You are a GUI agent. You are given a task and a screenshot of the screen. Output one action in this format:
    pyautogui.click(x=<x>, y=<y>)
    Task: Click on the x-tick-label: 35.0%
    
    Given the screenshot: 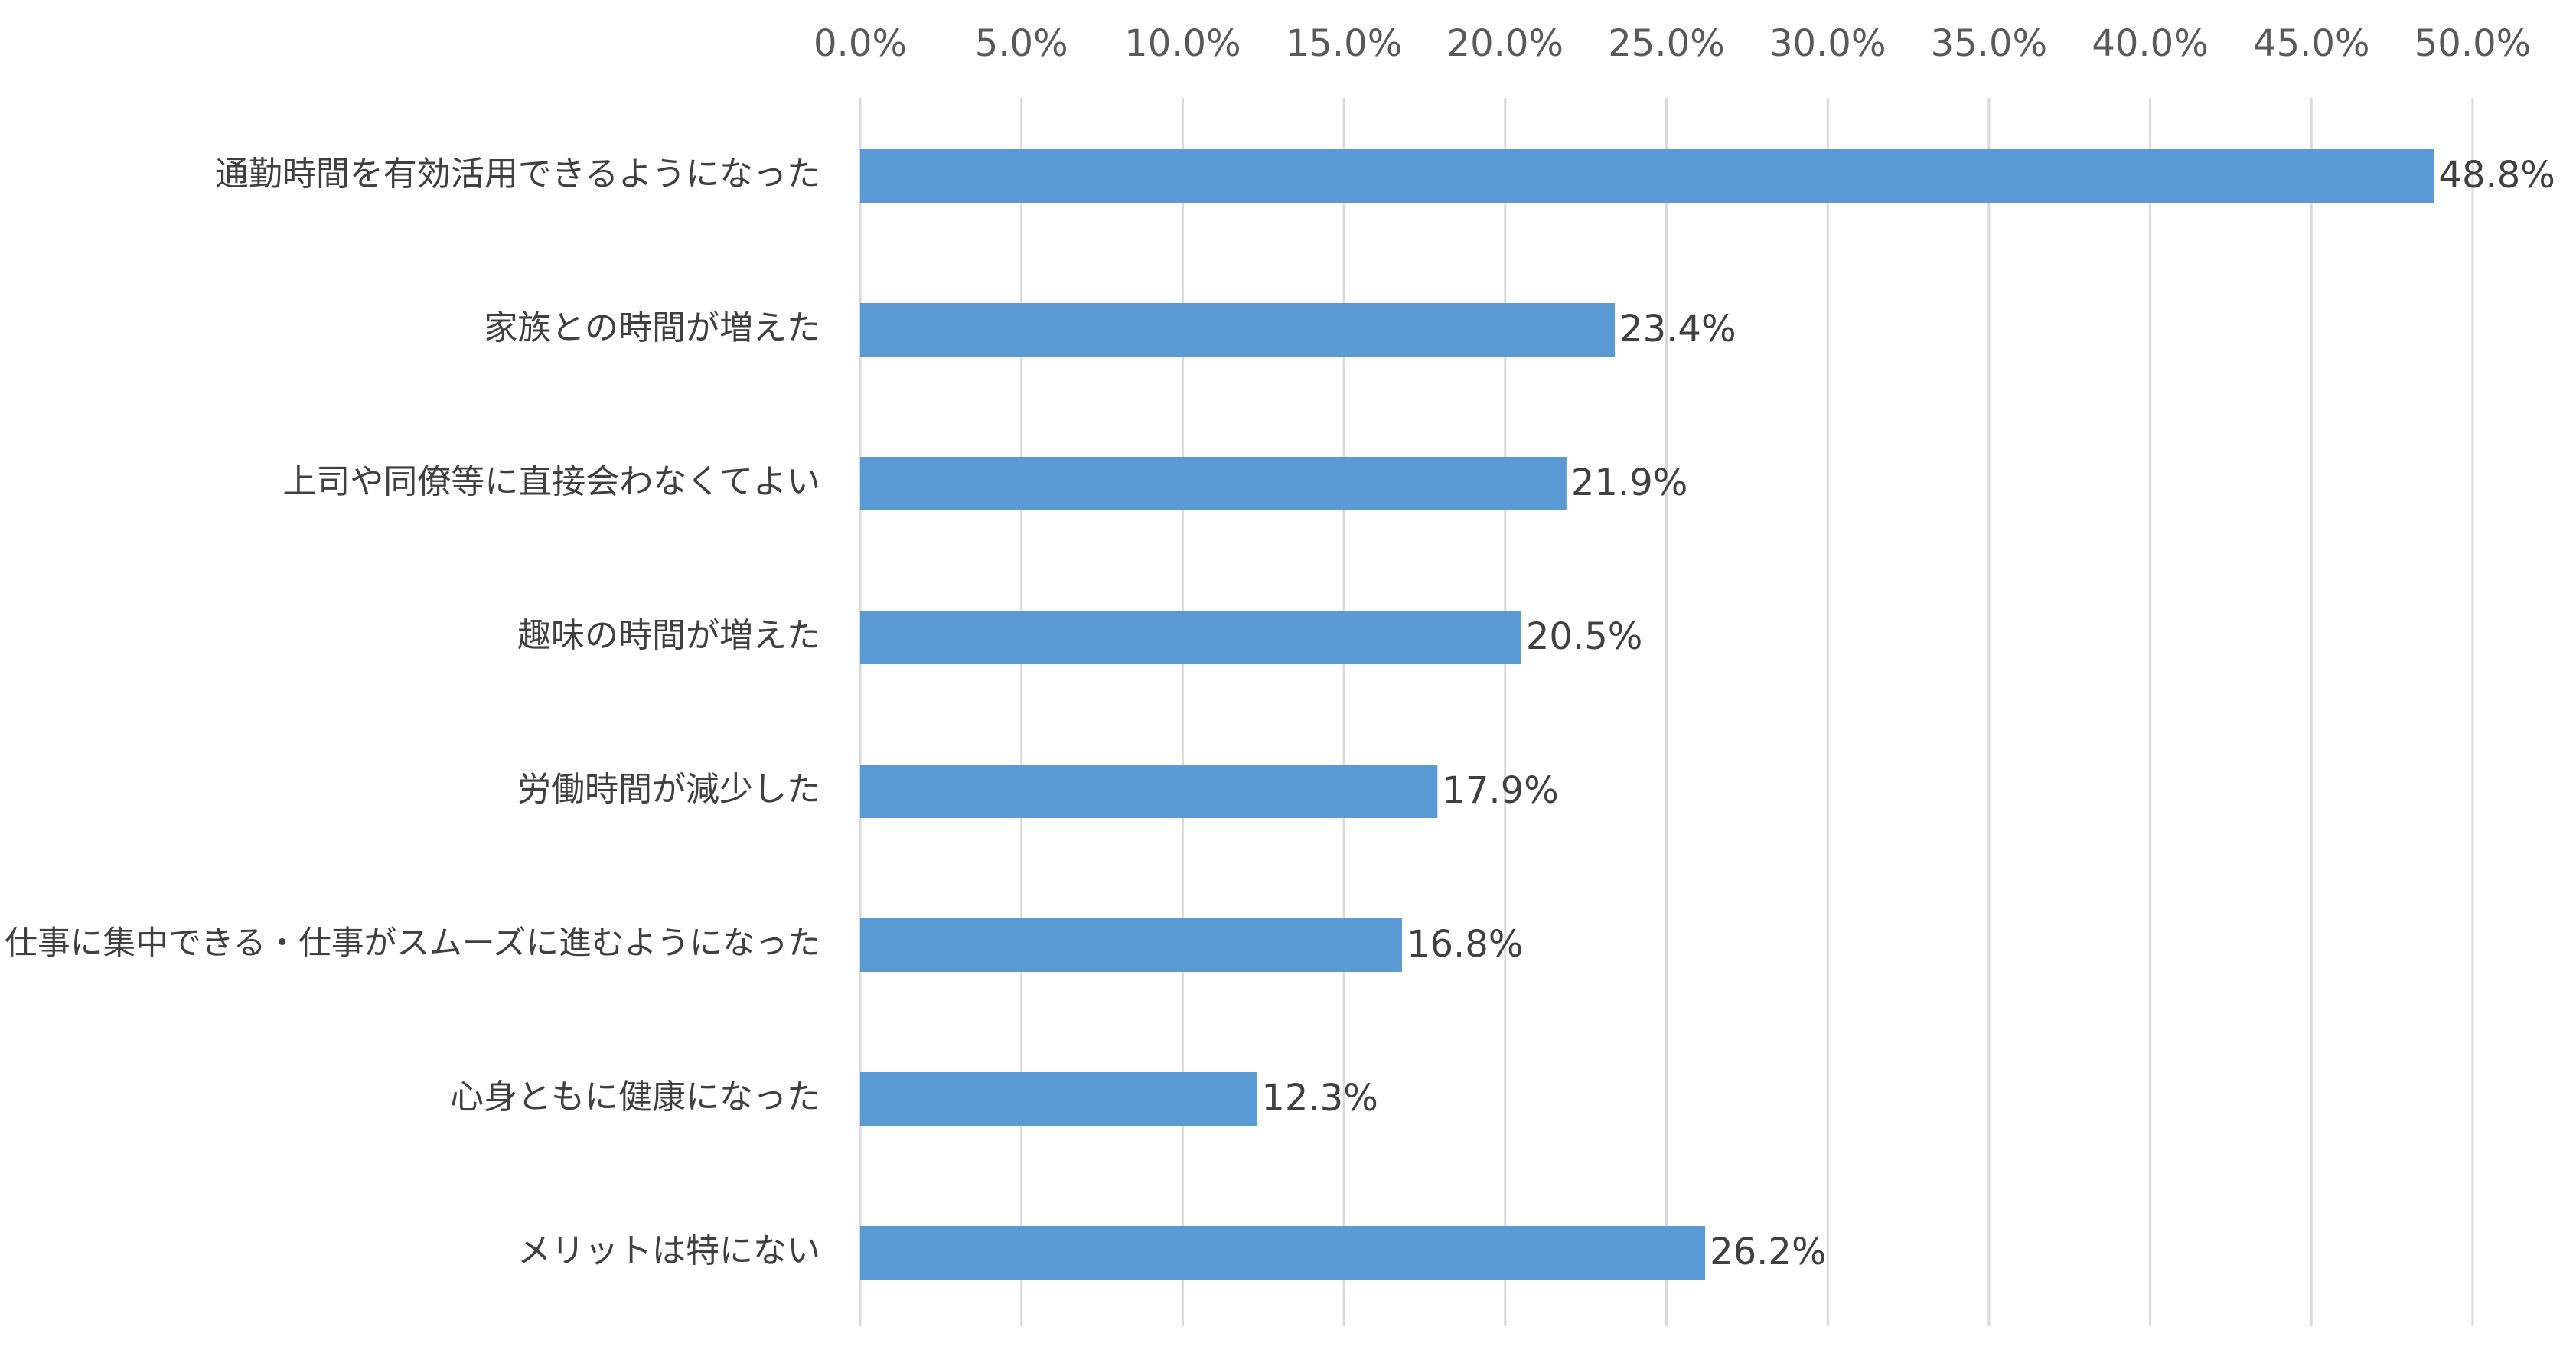 What is the action you would take?
    pyautogui.click(x=1989, y=43)
    